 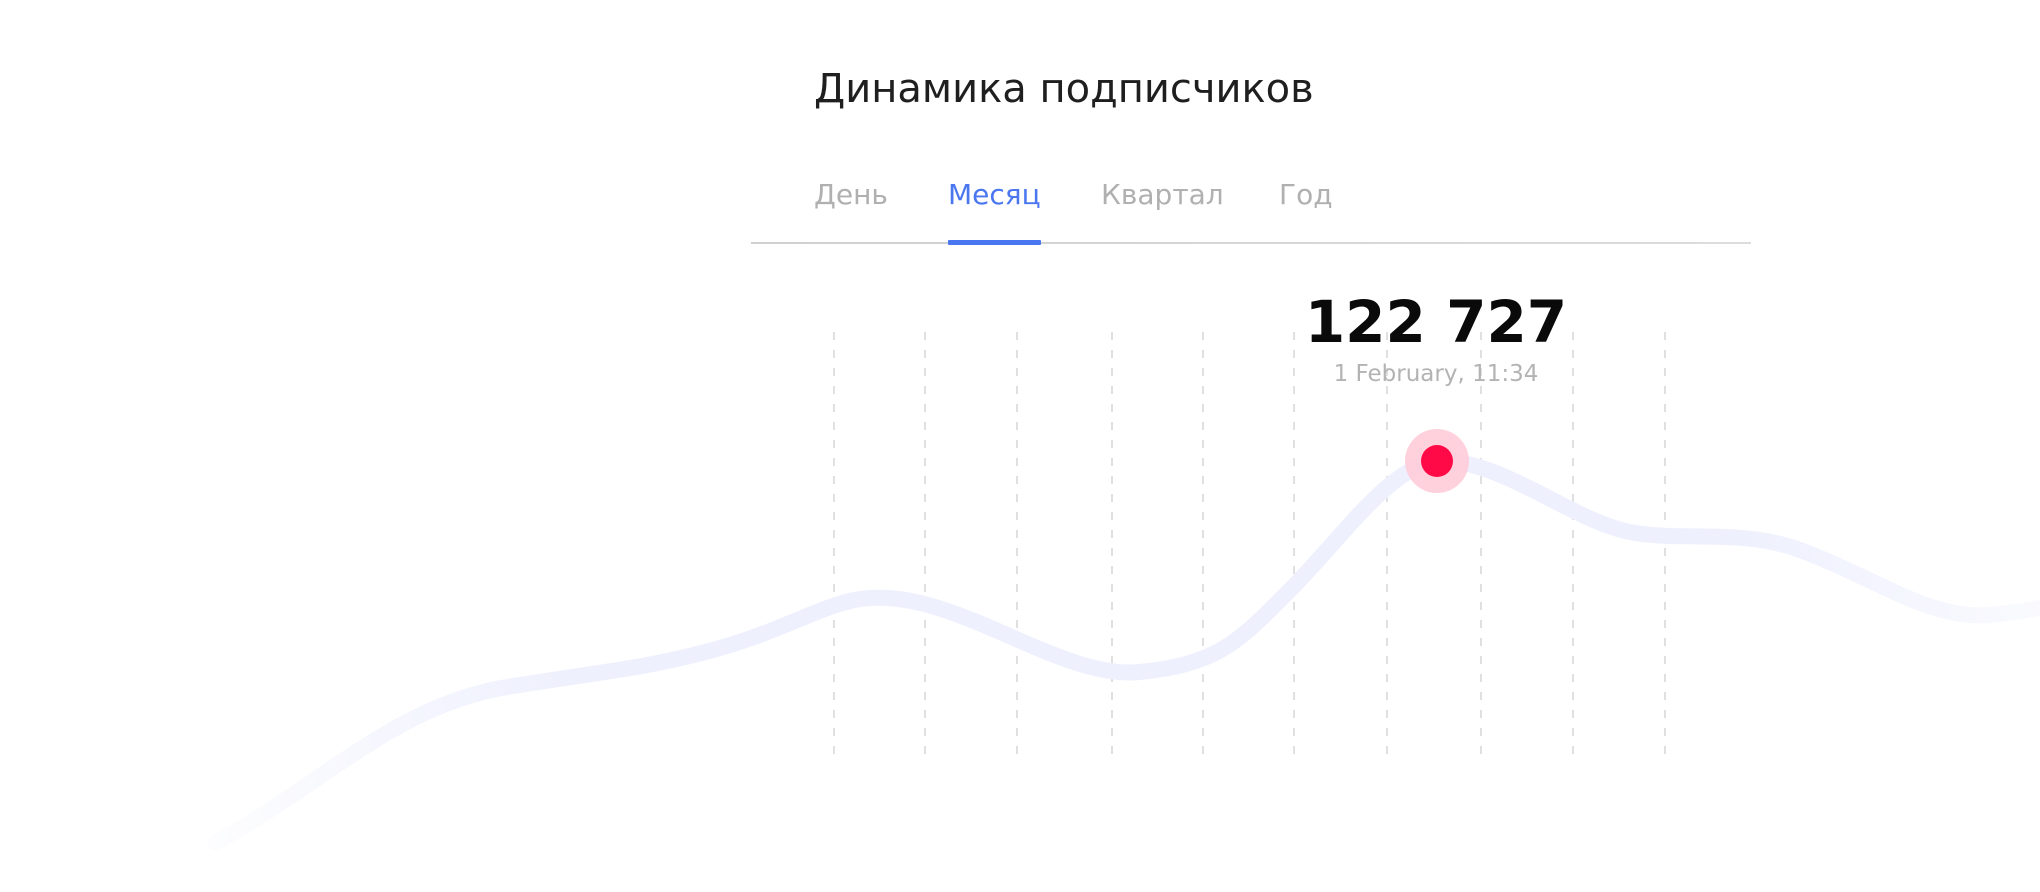 I want to click on highlight-value: 122 727, so click(x=1436, y=322).